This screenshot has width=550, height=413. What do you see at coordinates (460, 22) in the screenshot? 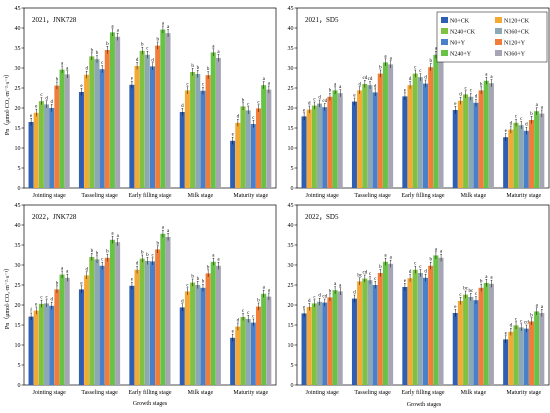
I see `legend-entry: N0+CK` at bounding box center [460, 22].